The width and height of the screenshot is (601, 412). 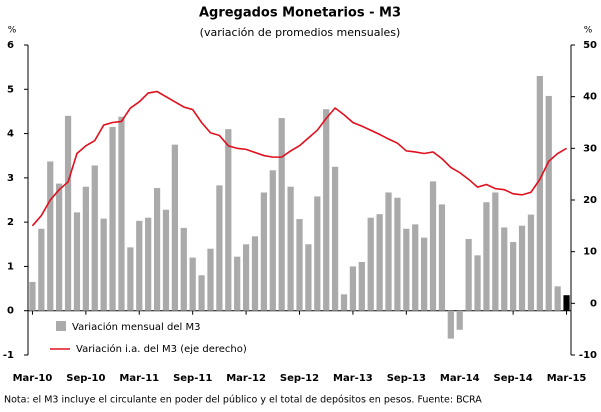 What do you see at coordinates (61, 326) in the screenshot?
I see `legend-swatch` at bounding box center [61, 326].